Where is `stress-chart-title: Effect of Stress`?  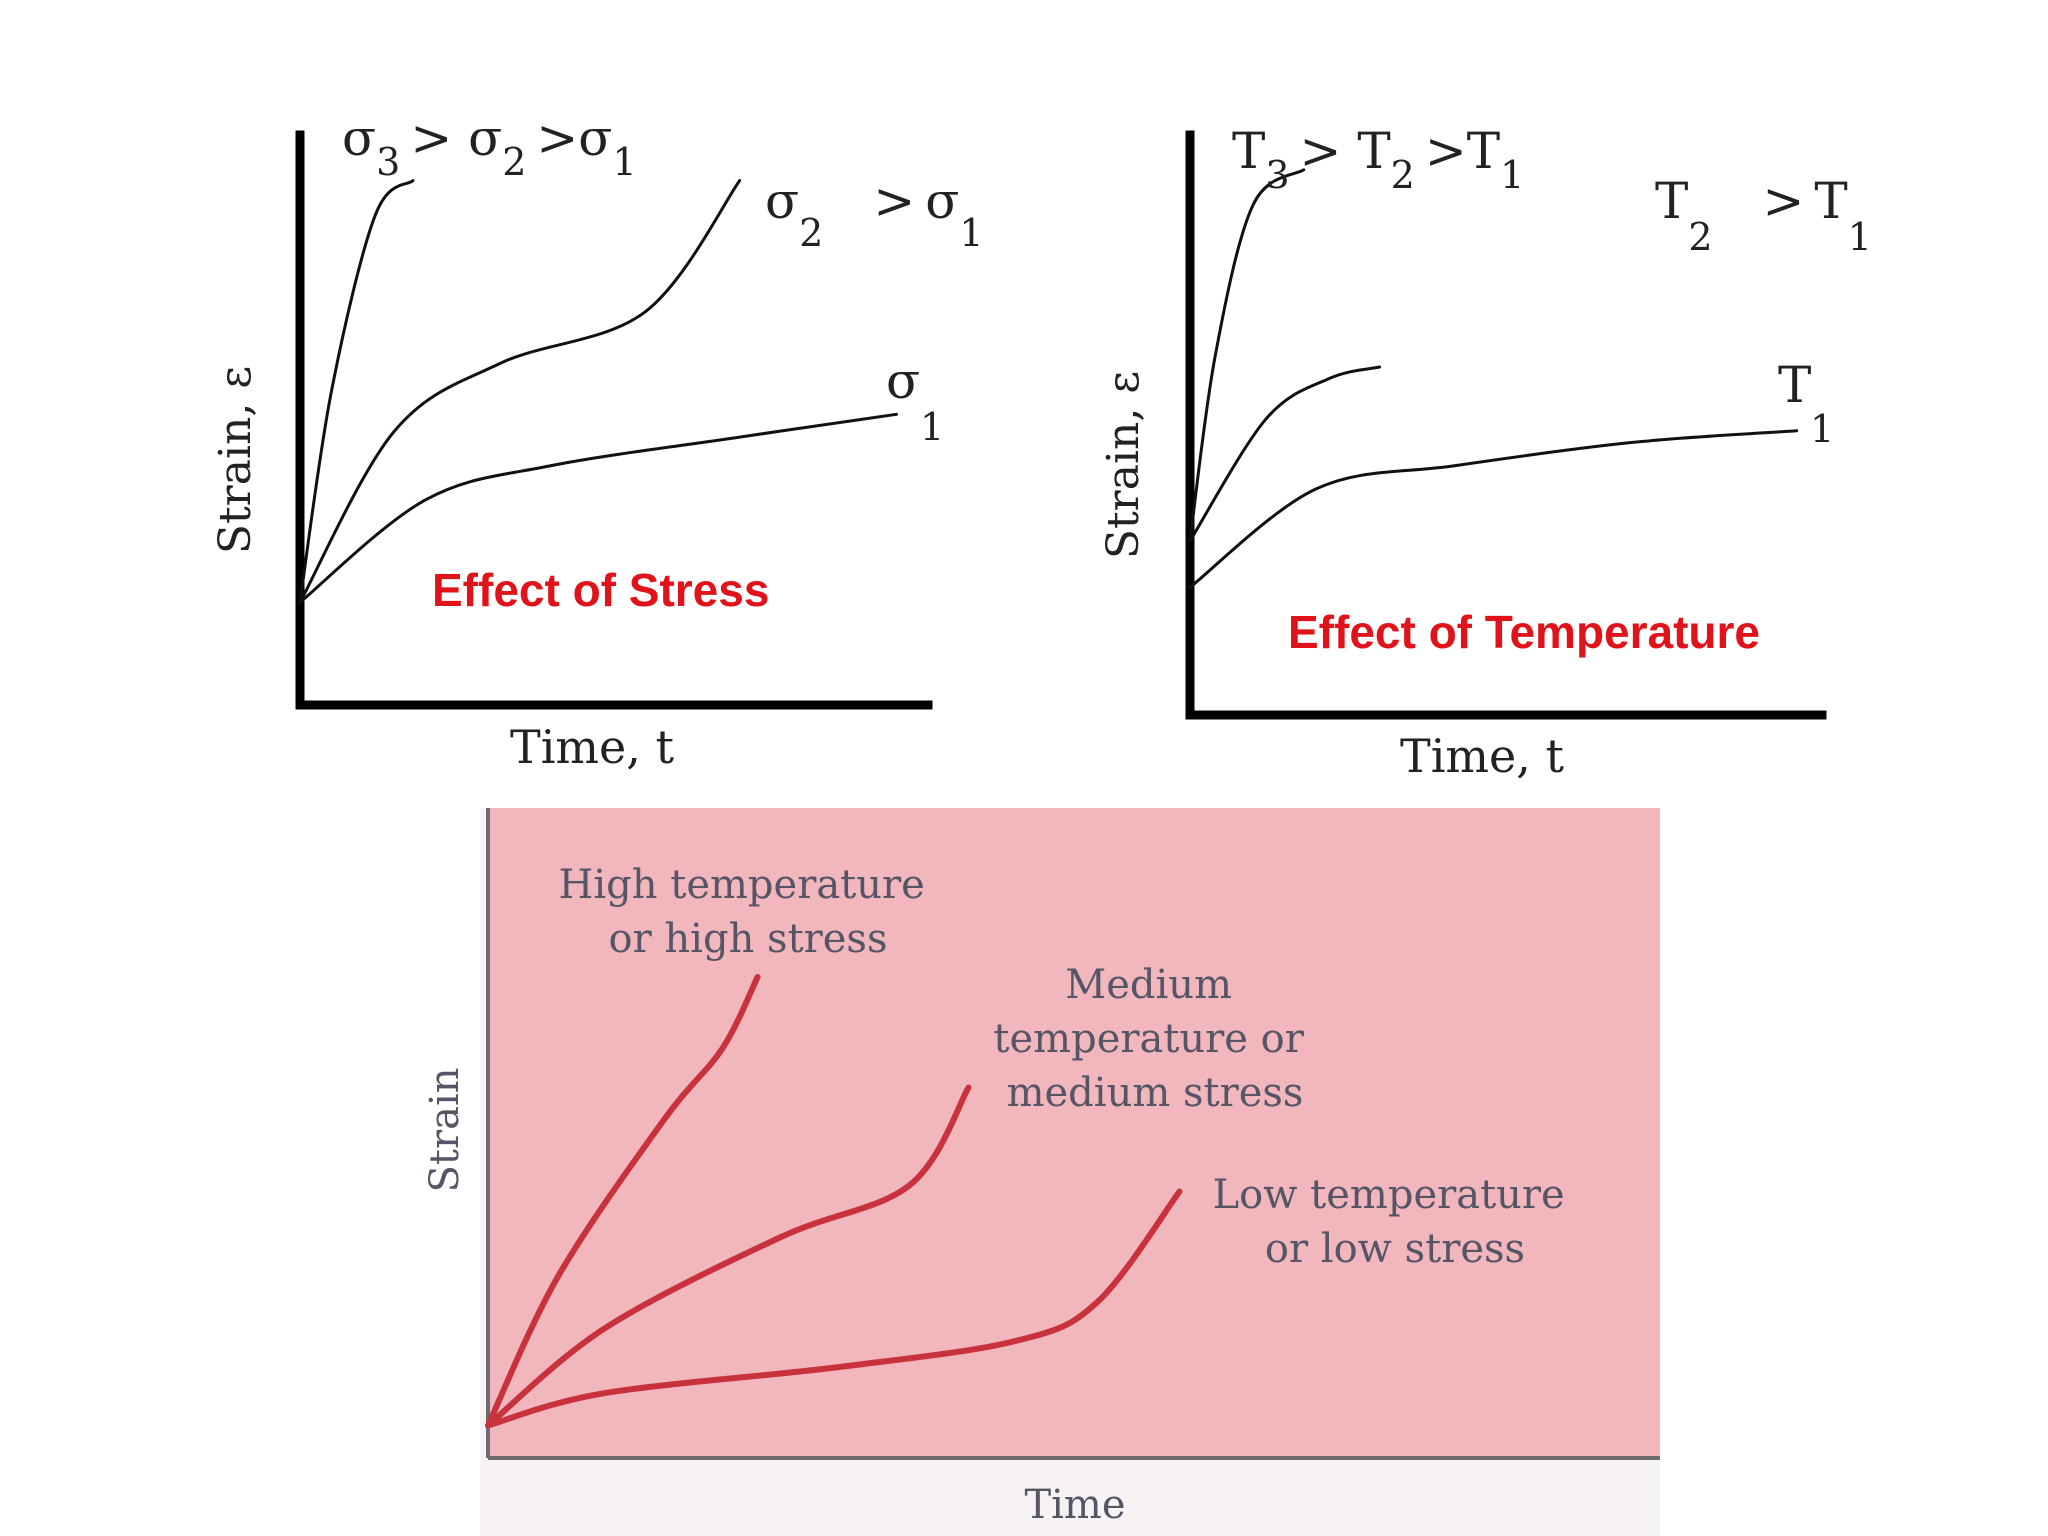 stress-chart-title: Effect of Stress is located at coordinates (600, 590).